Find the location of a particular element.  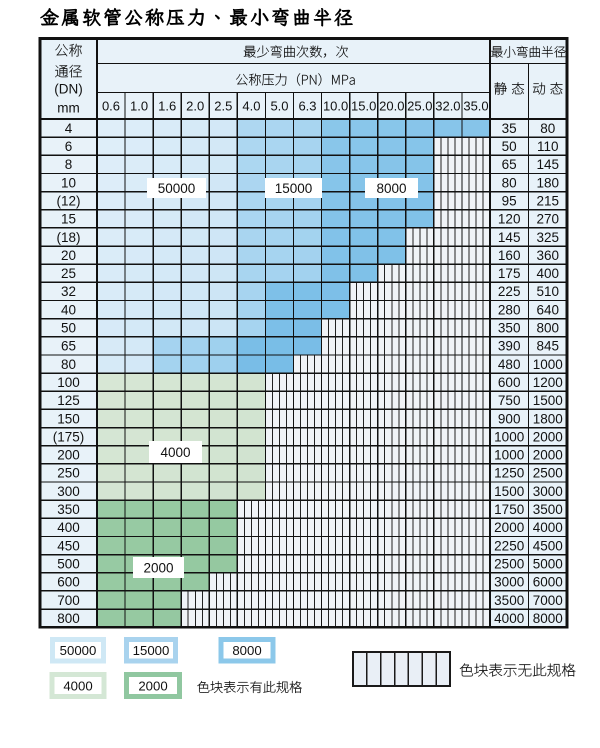

svg-text: 225 is located at coordinates (509, 291).